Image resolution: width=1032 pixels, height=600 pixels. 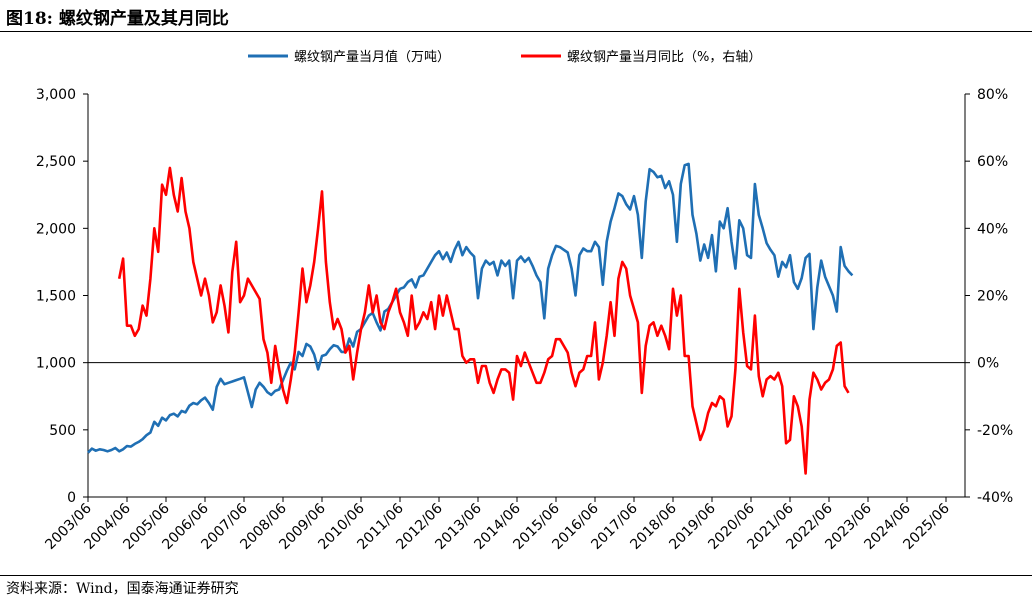 What do you see at coordinates (664, 57) in the screenshot?
I see `legend-label-yoy: 螺纹钢产量当月同比（%，右轴）` at bounding box center [664, 57].